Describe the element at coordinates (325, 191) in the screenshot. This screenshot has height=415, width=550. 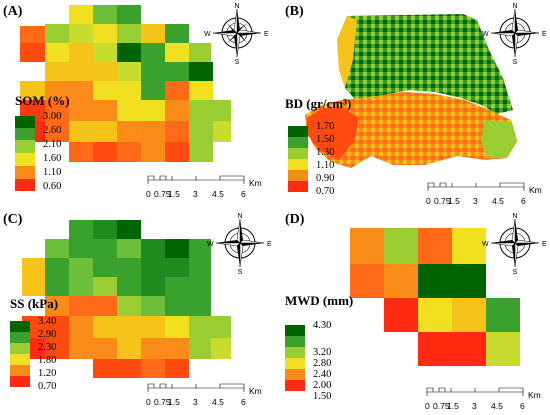
I see `legend-tick: 0.70` at that location.